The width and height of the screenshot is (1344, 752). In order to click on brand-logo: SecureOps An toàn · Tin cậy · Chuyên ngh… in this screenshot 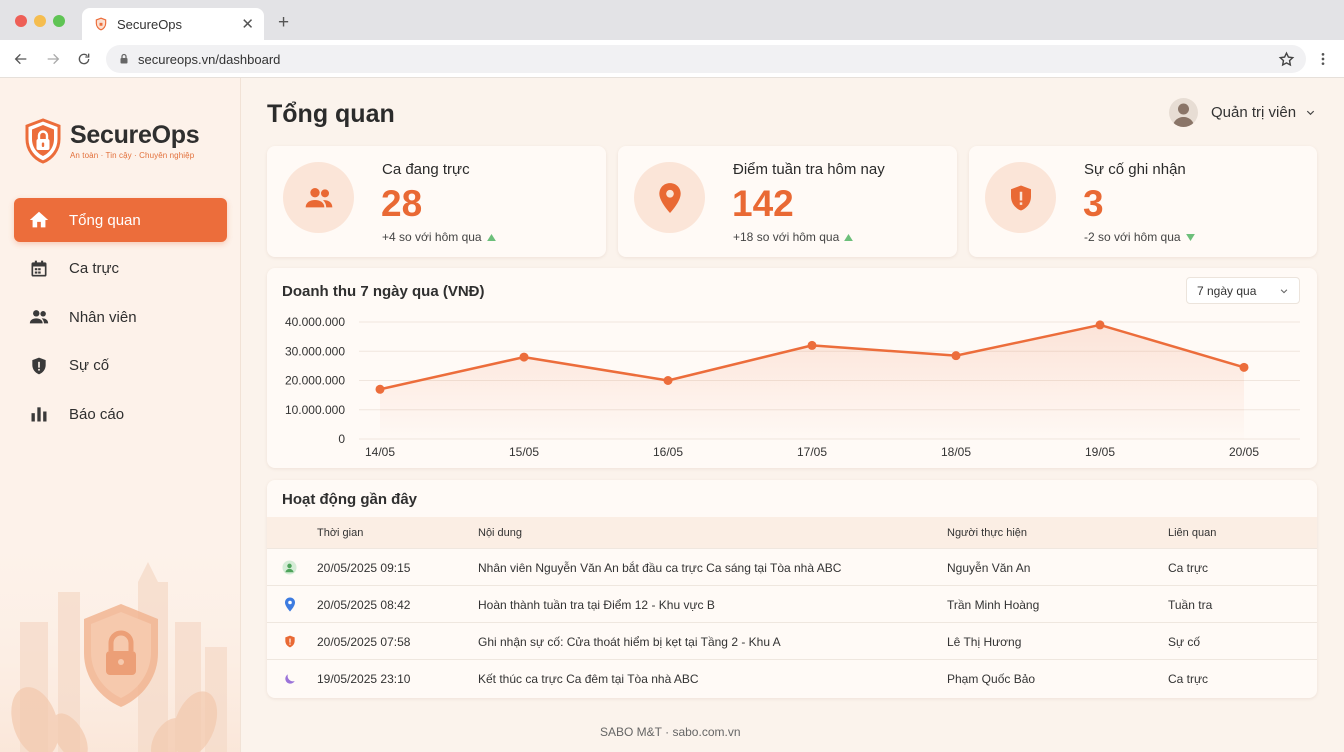, I will do `click(112, 141)`.